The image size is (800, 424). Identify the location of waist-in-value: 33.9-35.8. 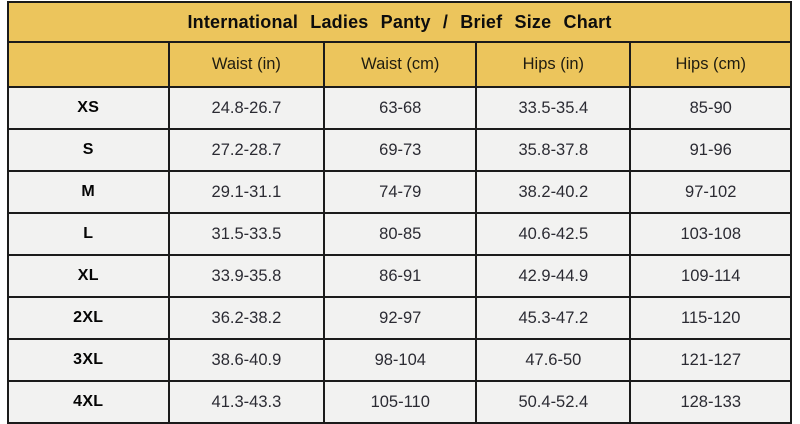
(246, 276).